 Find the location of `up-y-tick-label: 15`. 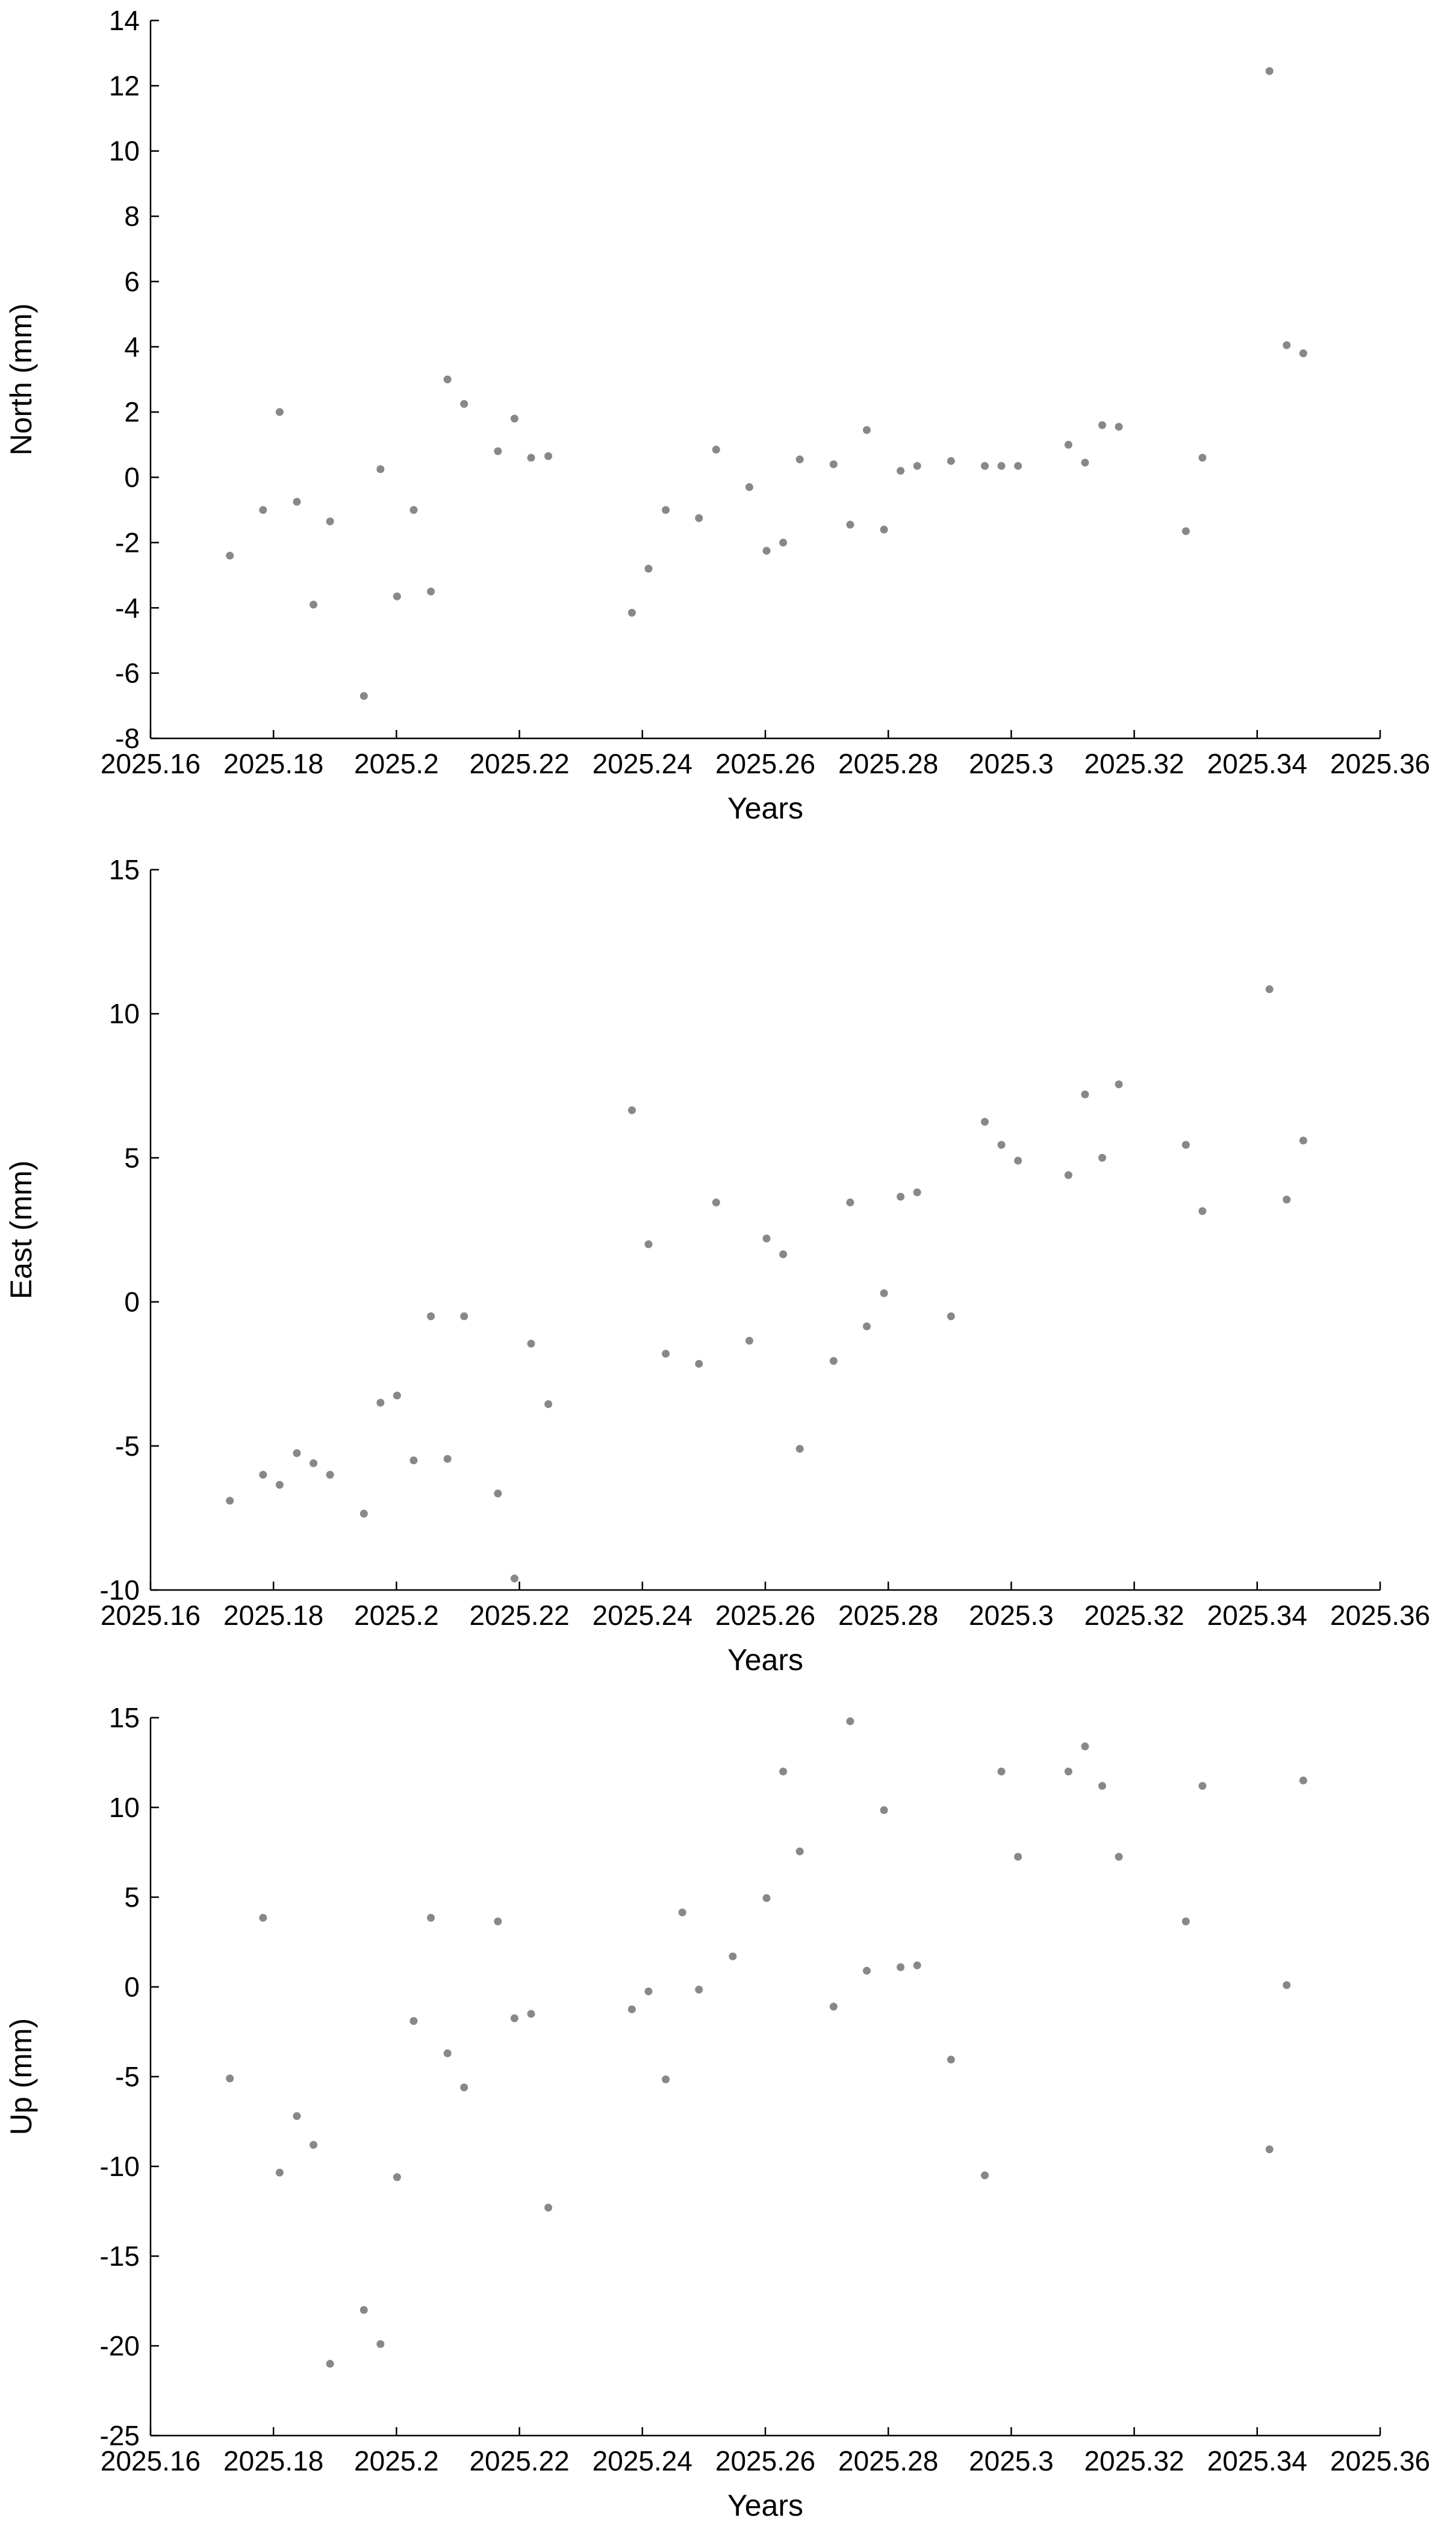

up-y-tick-label: 15 is located at coordinates (125, 1718).